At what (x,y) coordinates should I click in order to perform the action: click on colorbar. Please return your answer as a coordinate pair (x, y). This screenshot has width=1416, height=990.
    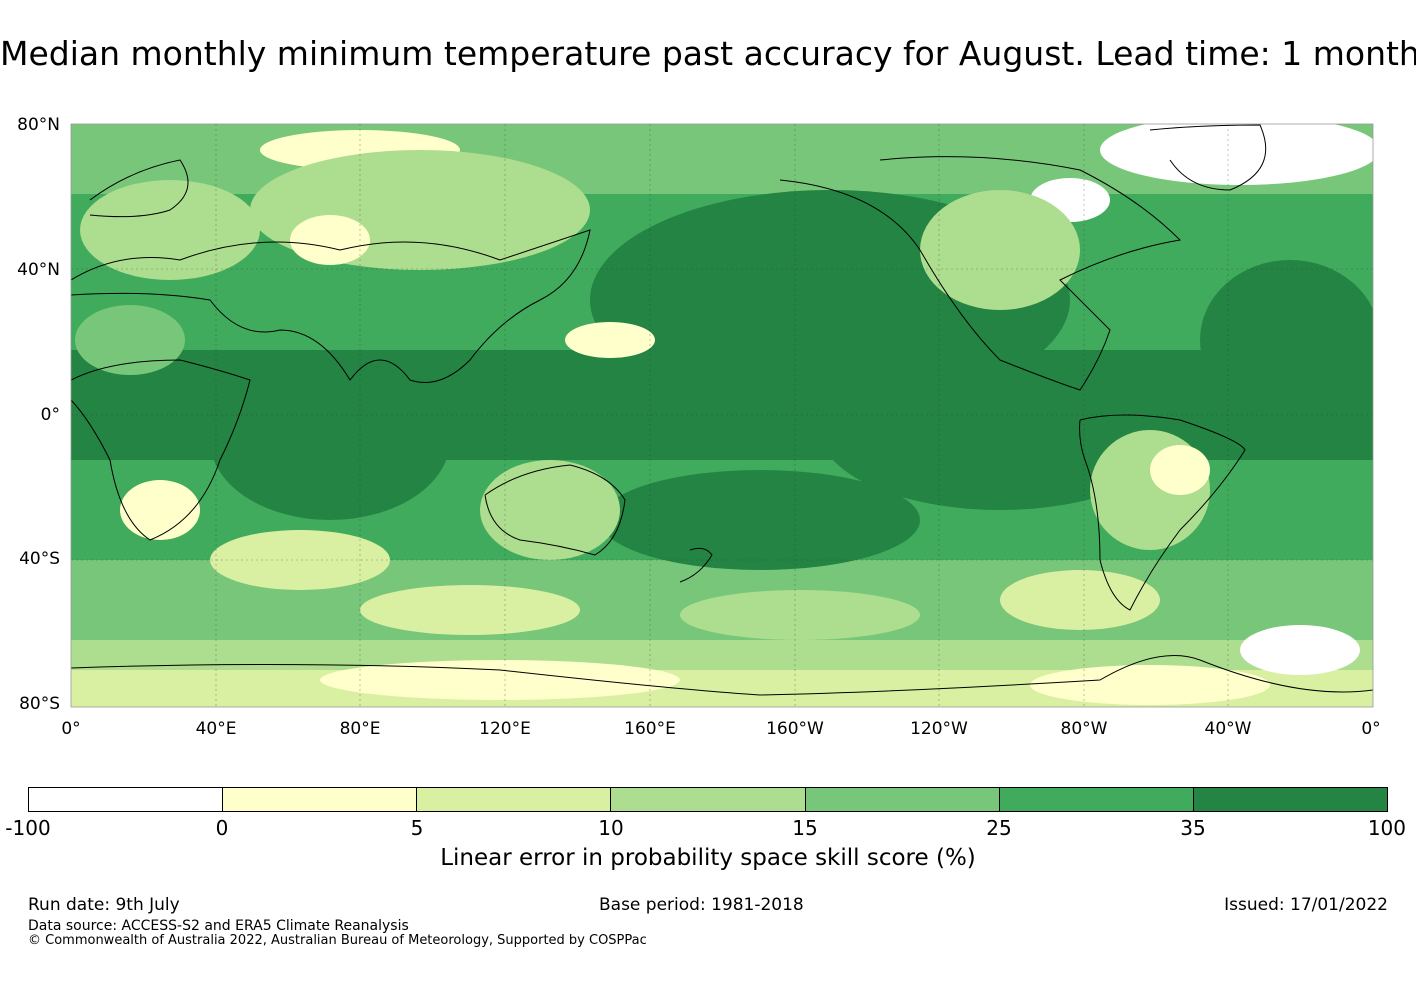
    Looking at the image, I should click on (708, 799).